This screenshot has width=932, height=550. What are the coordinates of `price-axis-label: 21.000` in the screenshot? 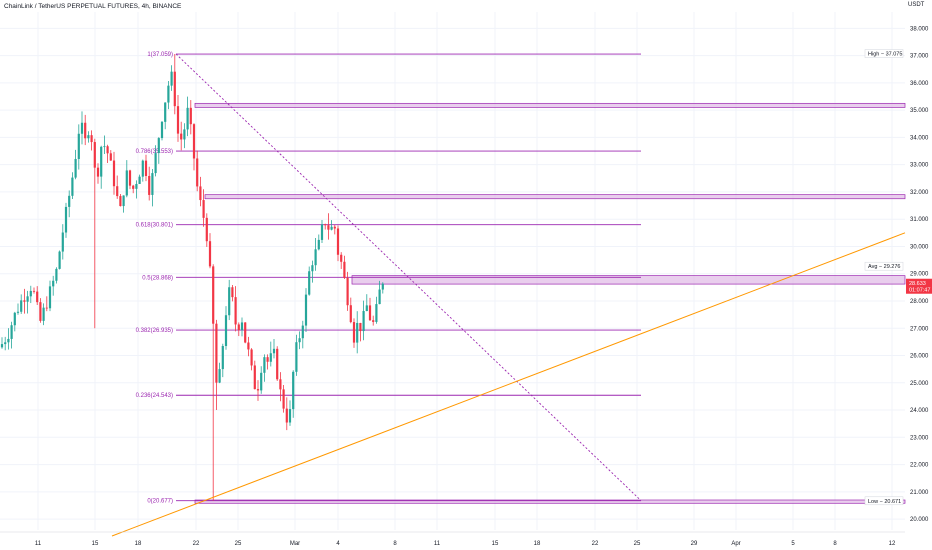 It's located at (919, 493).